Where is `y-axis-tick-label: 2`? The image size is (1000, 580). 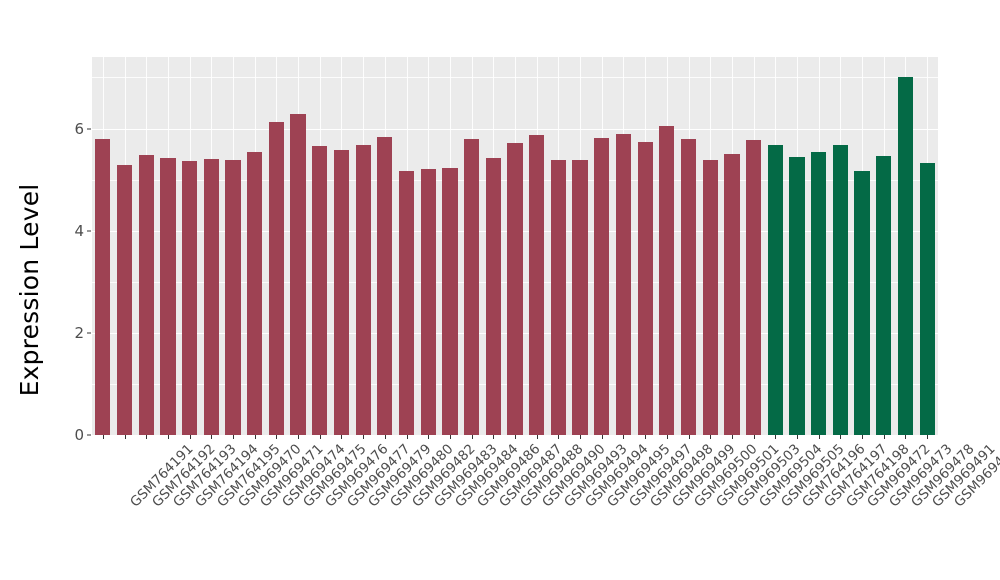 y-axis-tick-label: 2 is located at coordinates (79, 332).